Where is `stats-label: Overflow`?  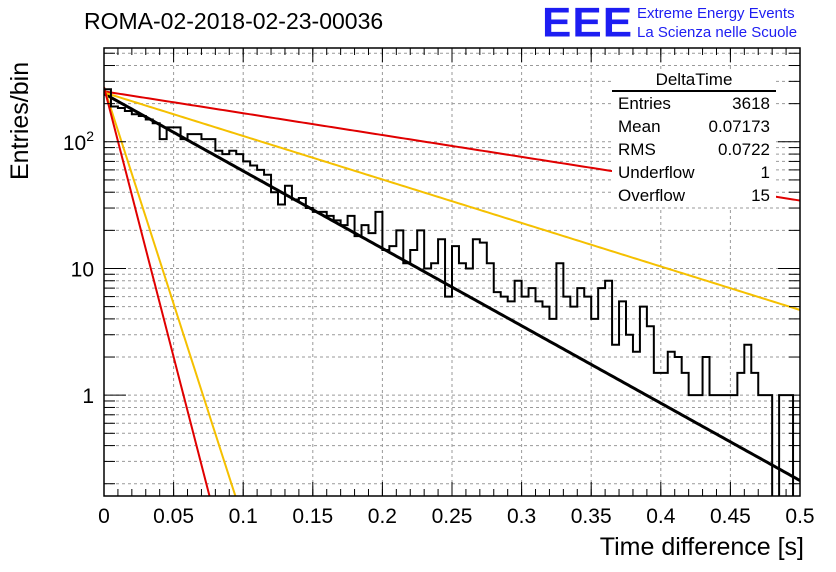
stats-label: Overflow is located at coordinates (652, 195).